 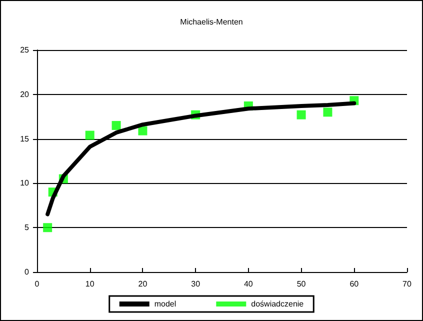 What do you see at coordinates (25, 139) in the screenshot?
I see `y-tick-label: 15` at bounding box center [25, 139].